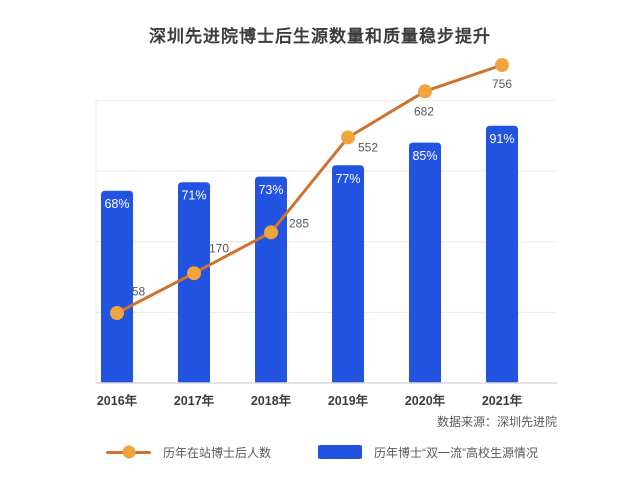 This screenshot has width=640, height=481. I want to click on x-axis-tick-label: 2019年, so click(348, 400).